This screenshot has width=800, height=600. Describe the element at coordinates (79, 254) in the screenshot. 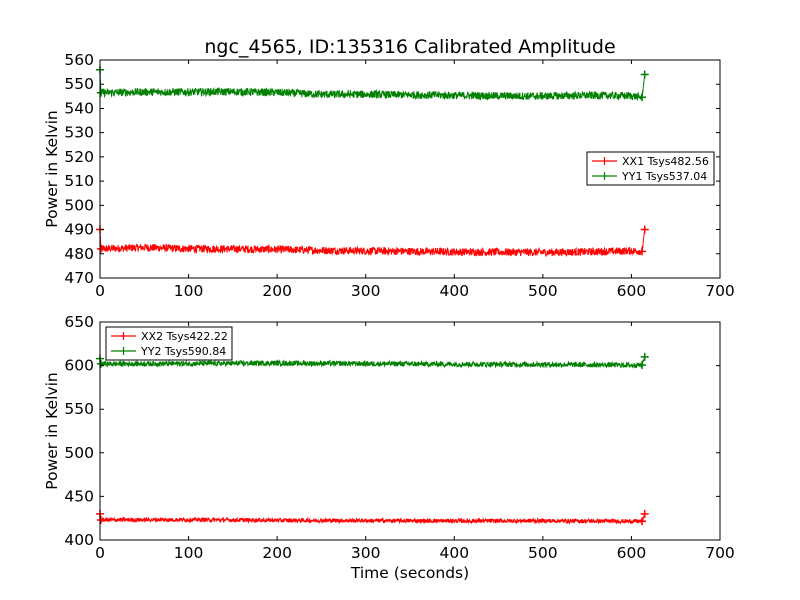

I see `y-tick-label: 480` at that location.